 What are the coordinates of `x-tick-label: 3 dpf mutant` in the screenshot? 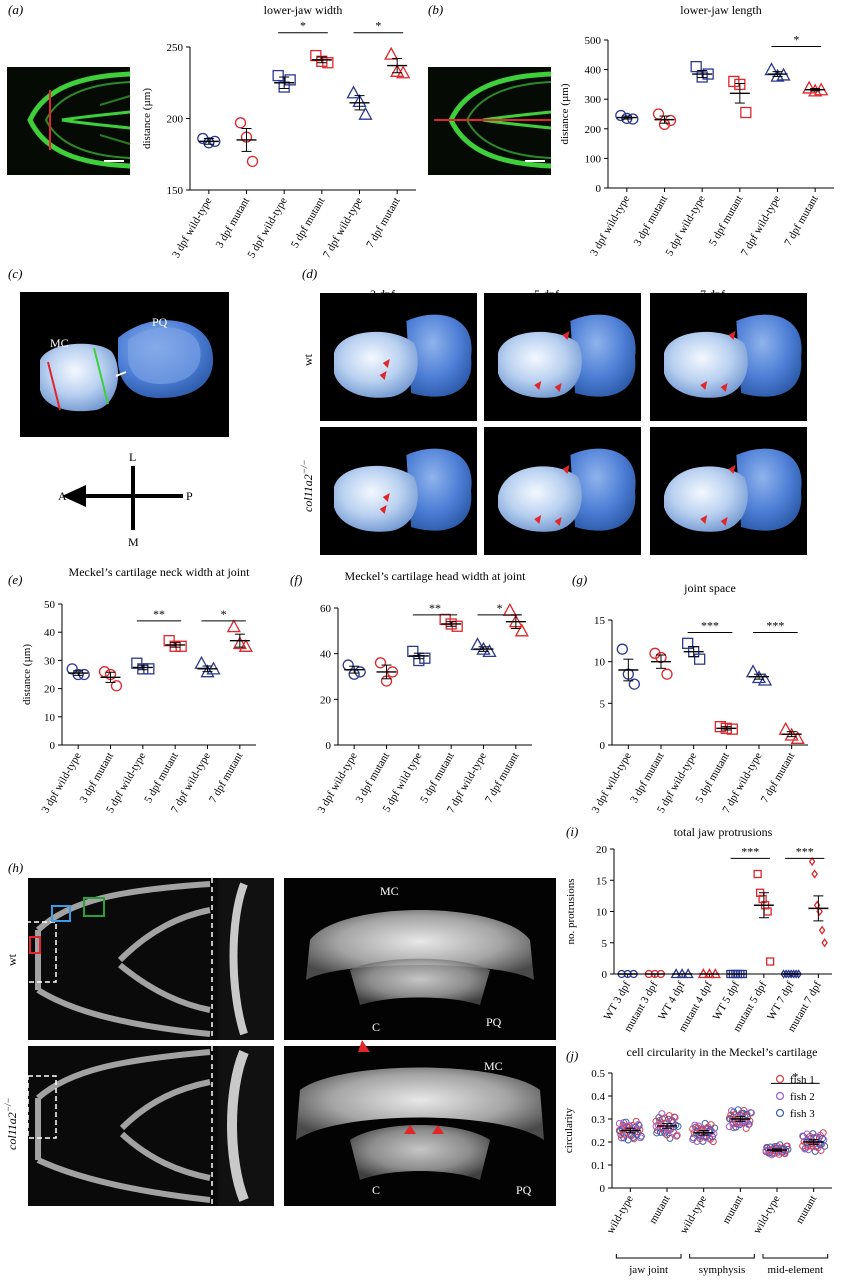 It's located at (651, 221).